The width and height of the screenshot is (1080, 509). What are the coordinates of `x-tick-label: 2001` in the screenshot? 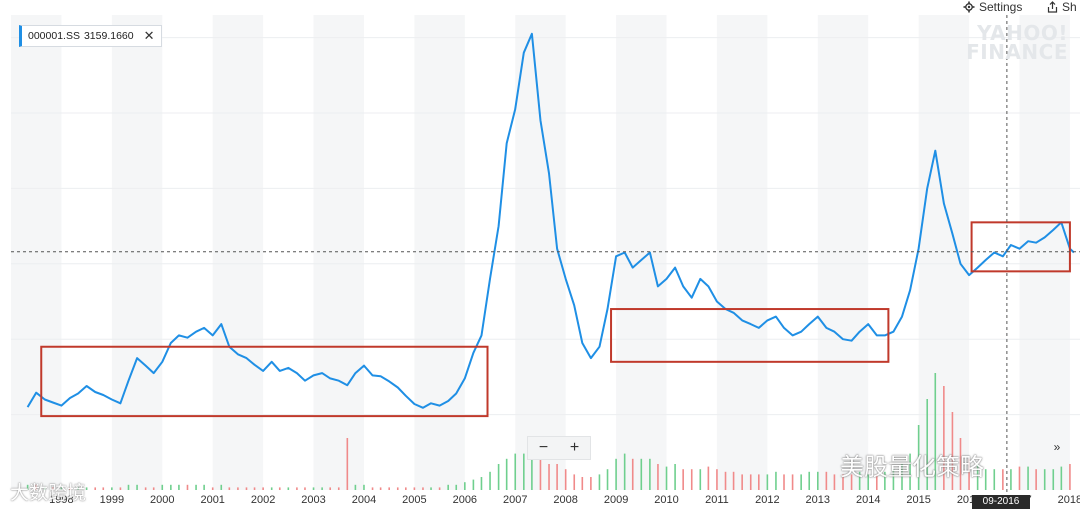 It's located at (212, 500).